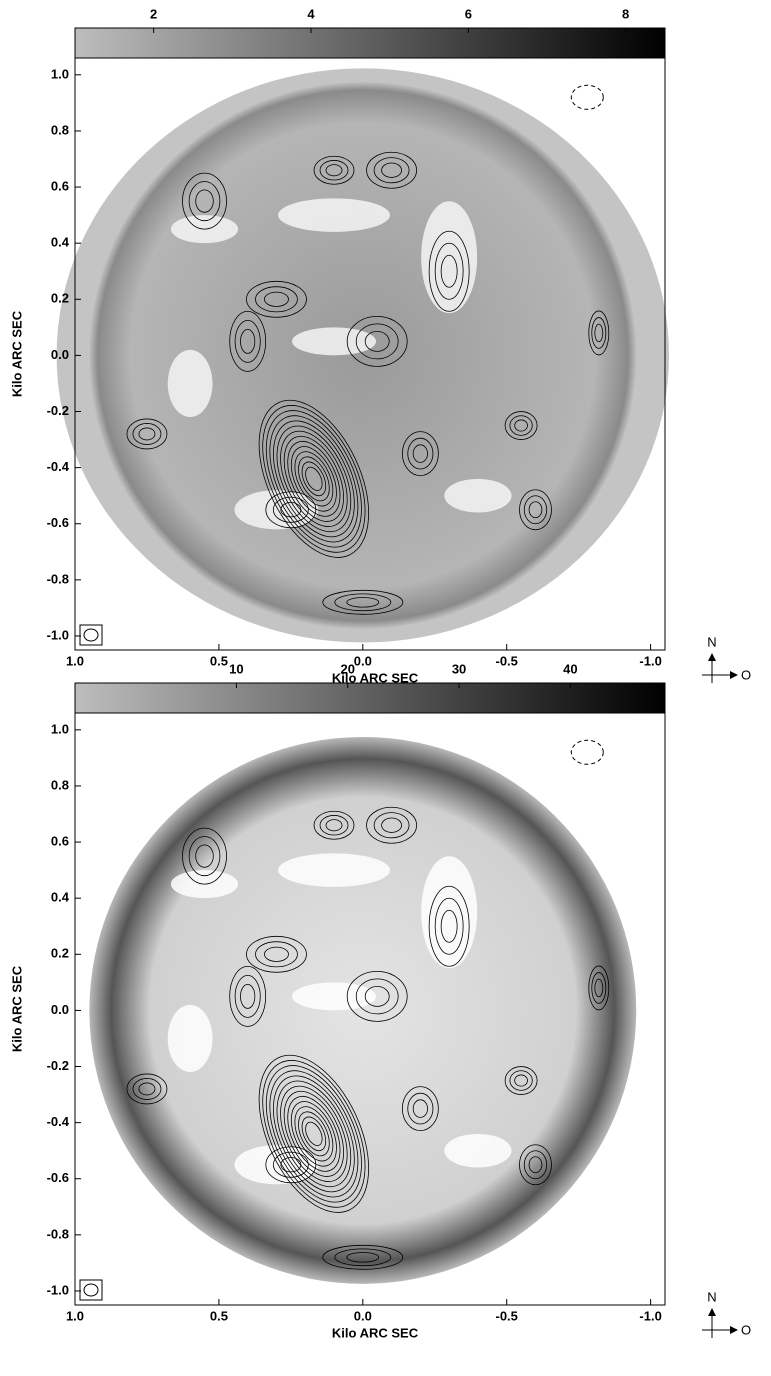 The height and width of the screenshot is (1376, 771). I want to click on colorbar-tick-label: 2, so click(153, 13).